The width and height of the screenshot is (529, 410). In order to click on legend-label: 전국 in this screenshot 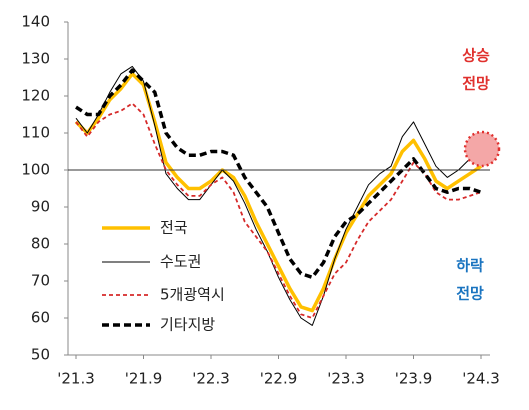, I will do `click(174, 228)`.